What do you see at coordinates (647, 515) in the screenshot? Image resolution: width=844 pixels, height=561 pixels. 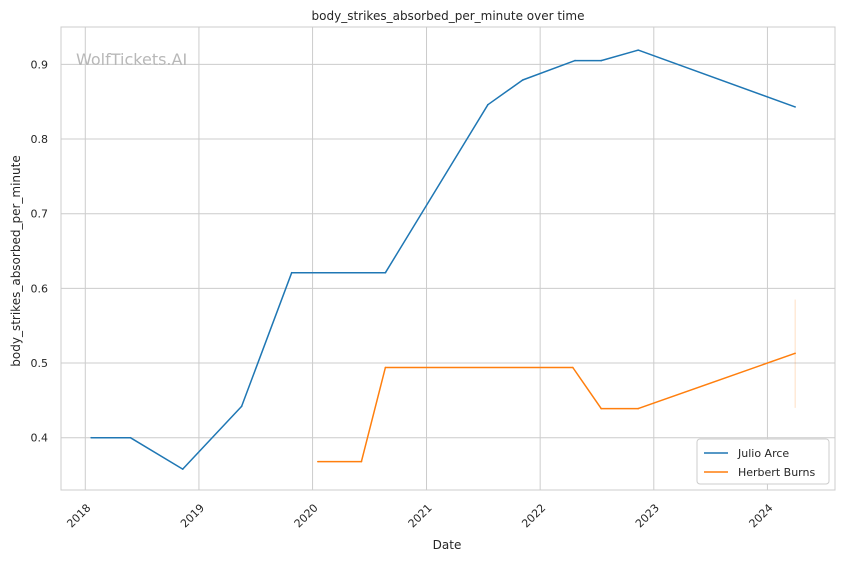 I see `x-tick-label: 2023` at bounding box center [647, 515].